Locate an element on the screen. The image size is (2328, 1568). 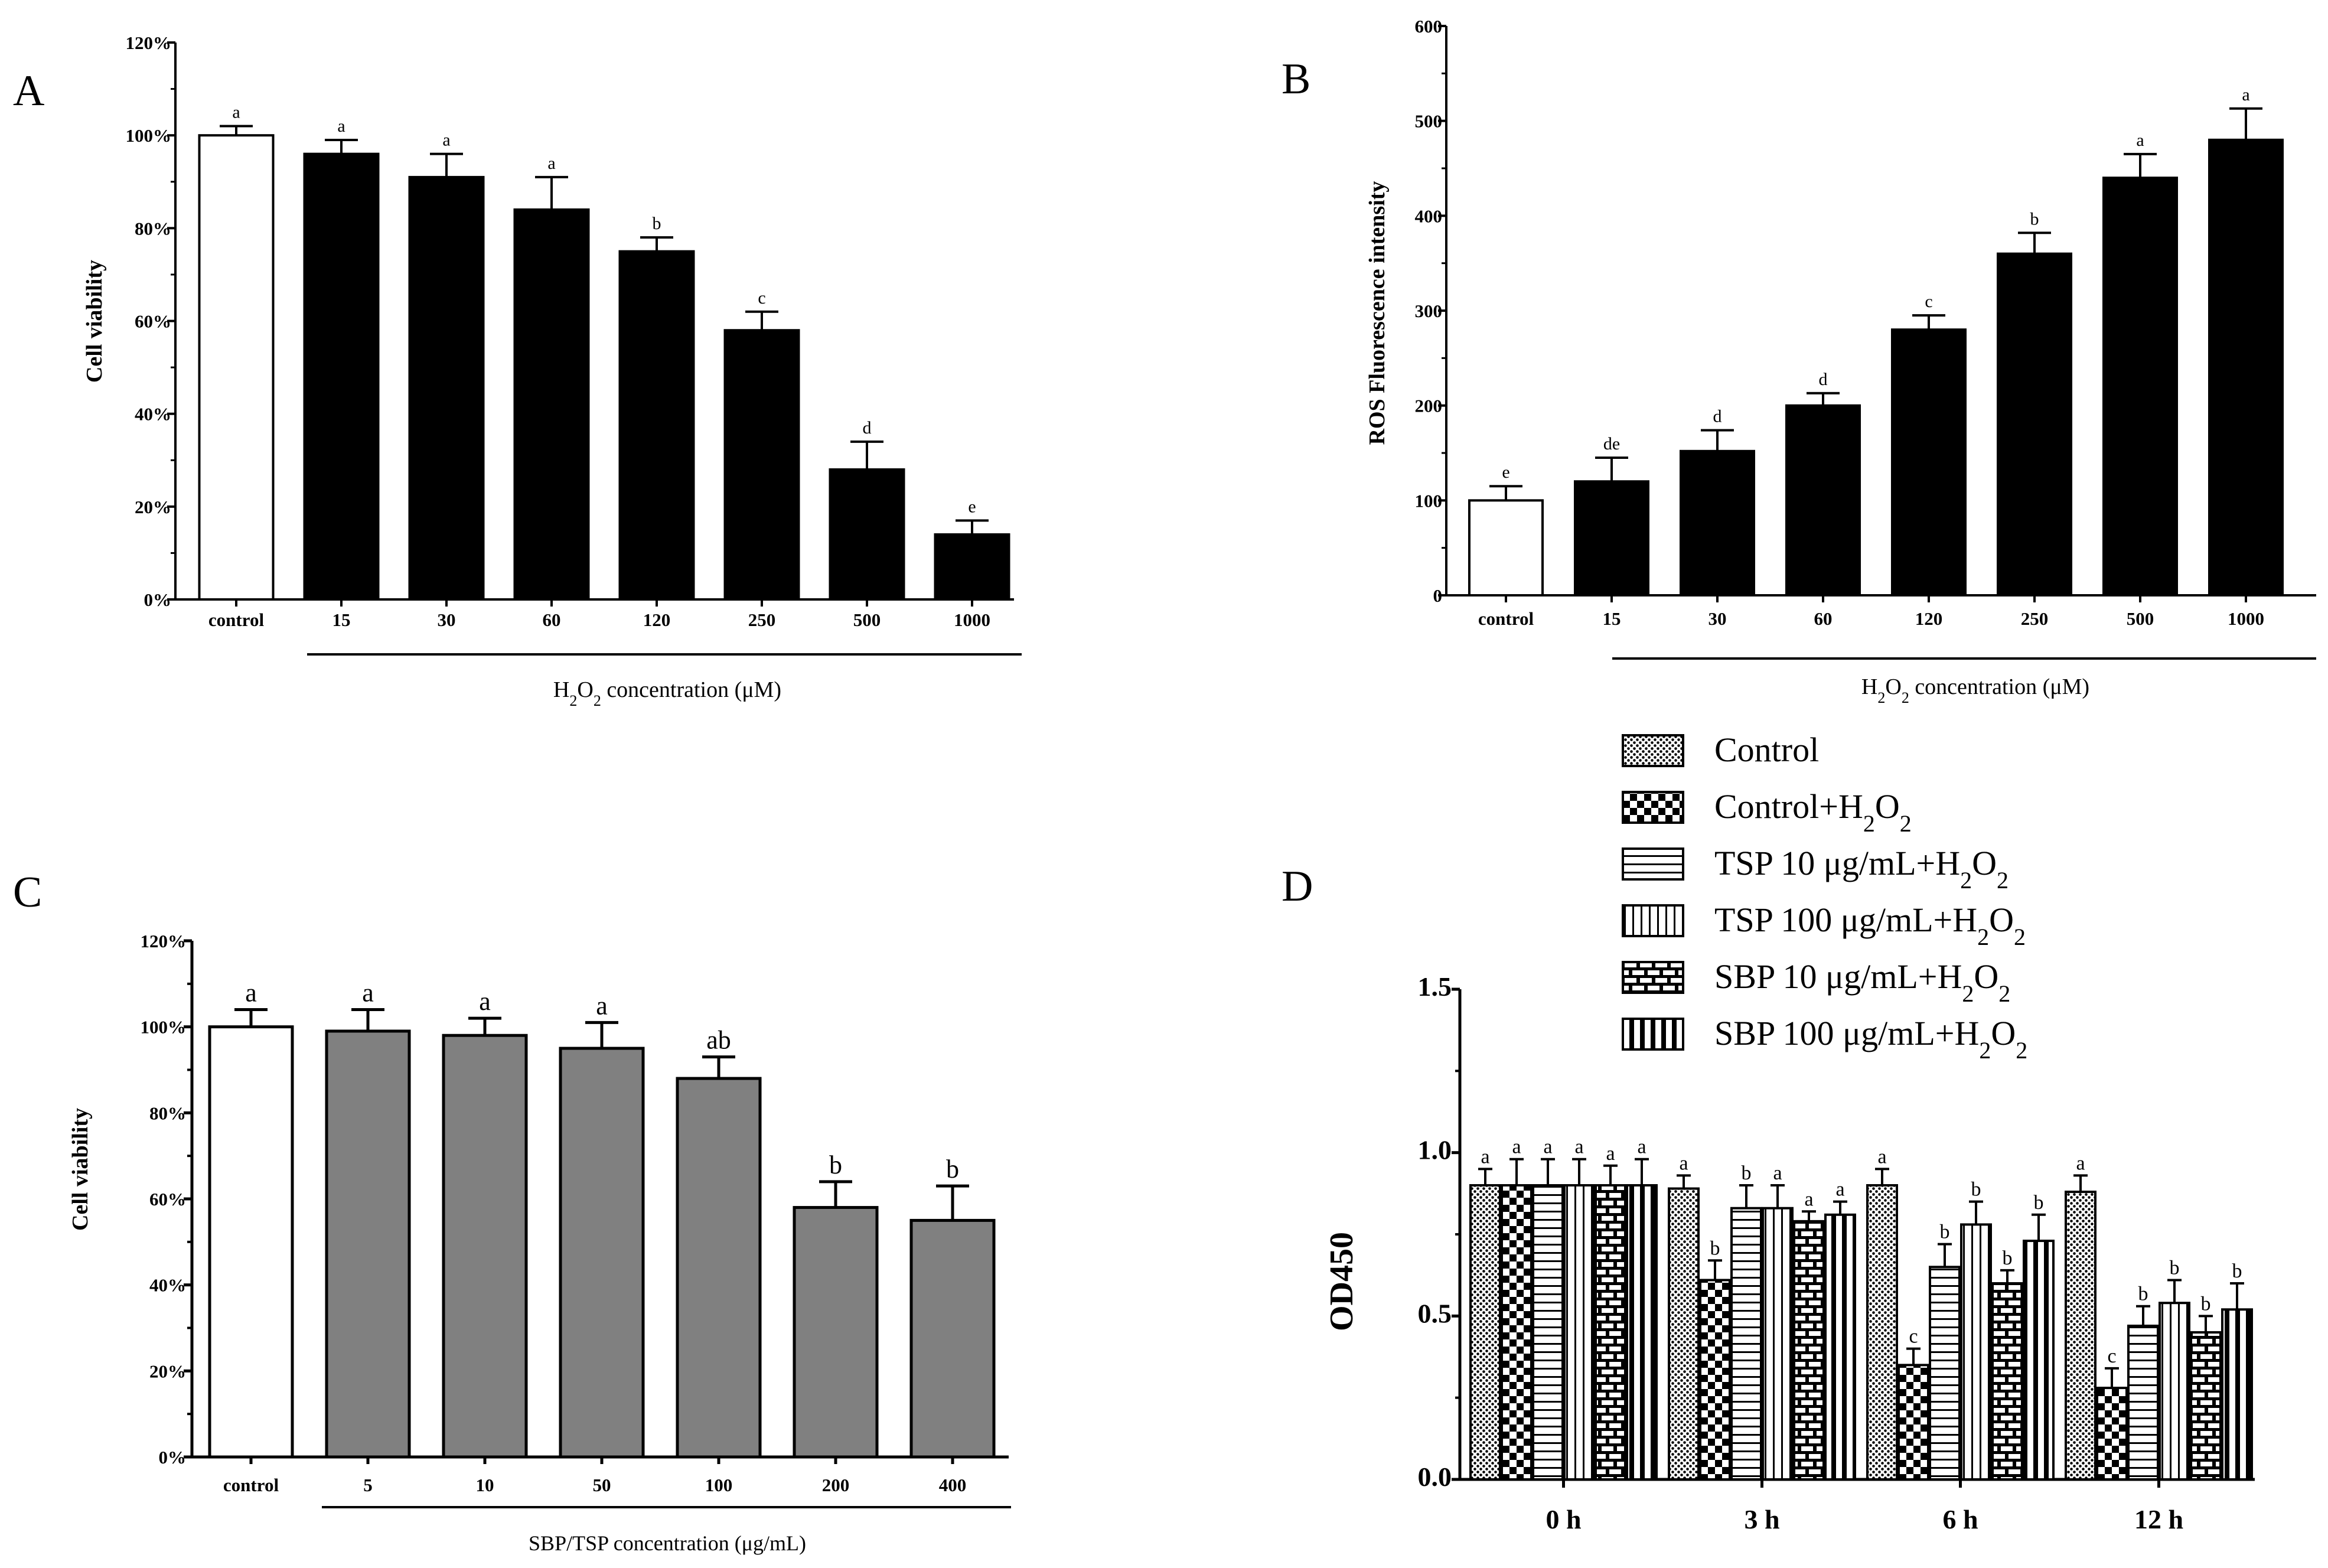
x-tick-label-C: 400 is located at coordinates (953, 1485).